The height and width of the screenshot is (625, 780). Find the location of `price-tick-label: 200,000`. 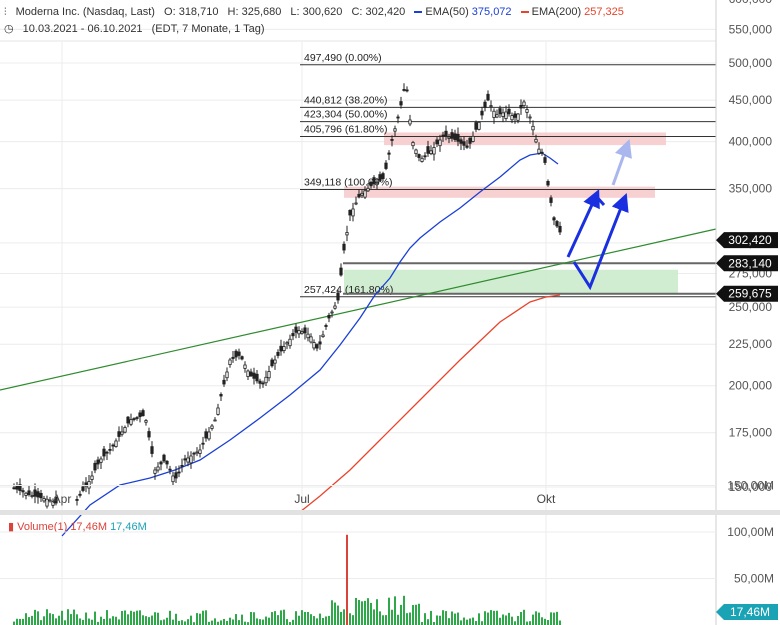

price-tick-label: 200,000 is located at coordinates (751, 386).